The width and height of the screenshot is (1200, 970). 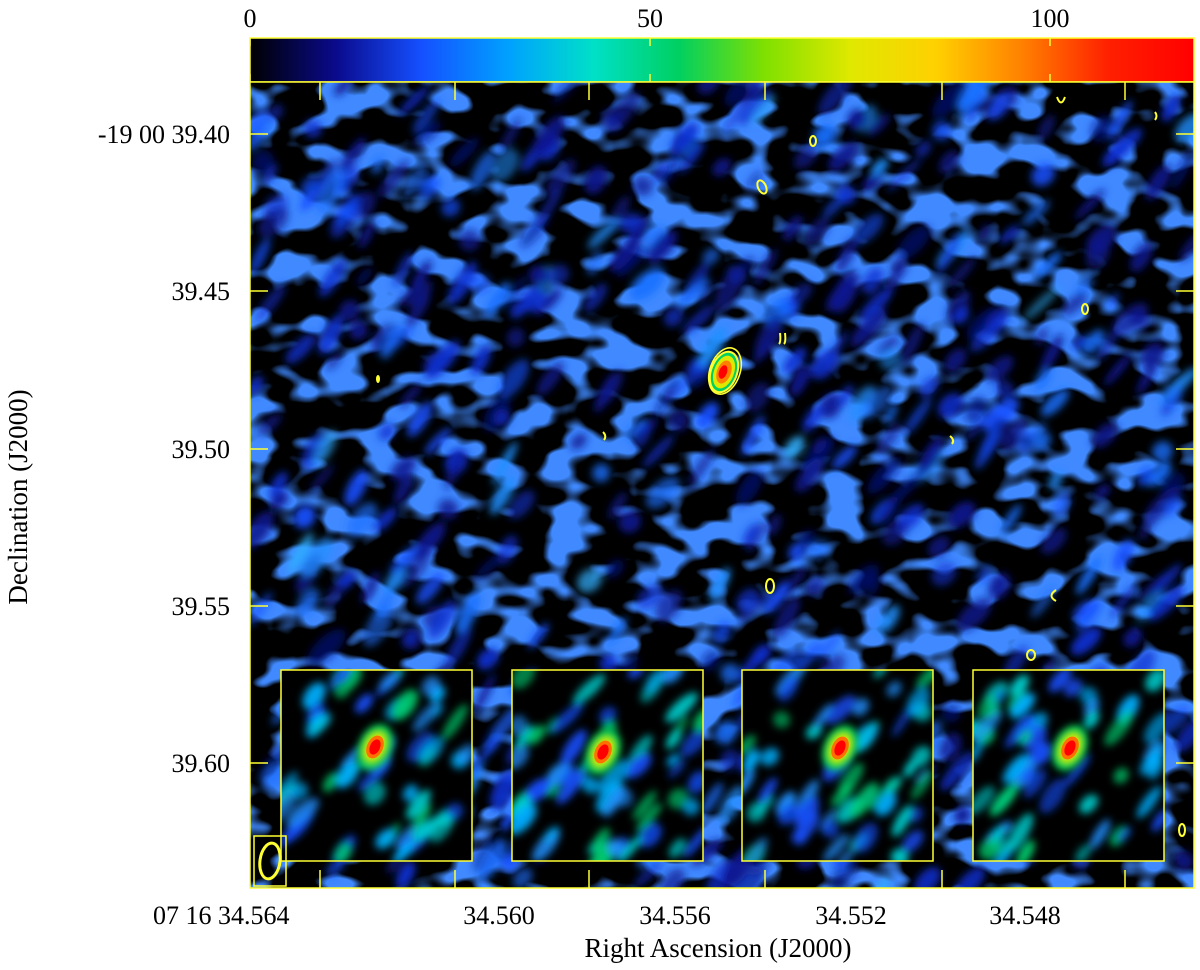 I want to click on x-axis-title: Right Ascension (J2000), so click(x=718, y=948).